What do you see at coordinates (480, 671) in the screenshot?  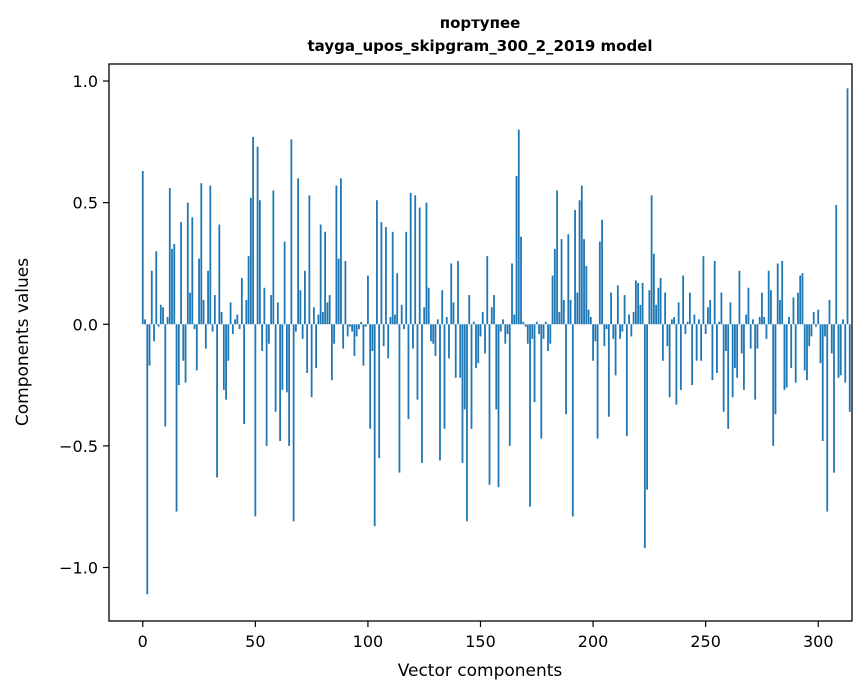 I see `x-axis-label: Vector components` at bounding box center [480, 671].